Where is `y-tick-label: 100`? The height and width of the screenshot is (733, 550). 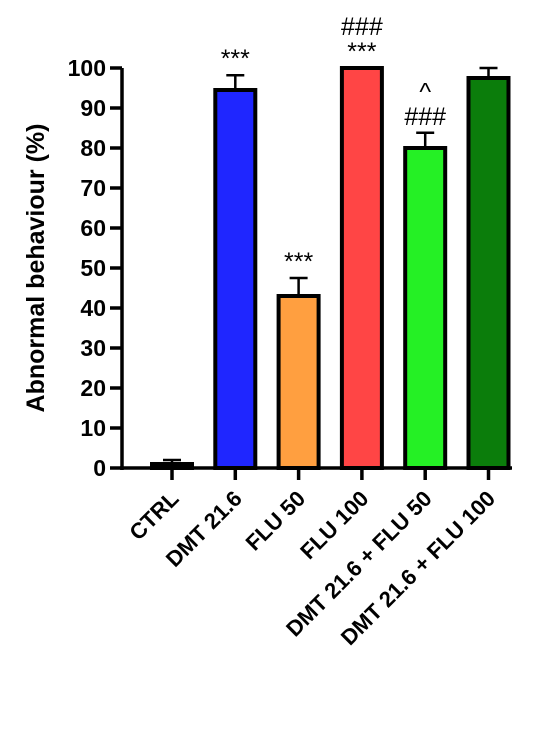
y-tick-label: 100 is located at coordinates (87, 68).